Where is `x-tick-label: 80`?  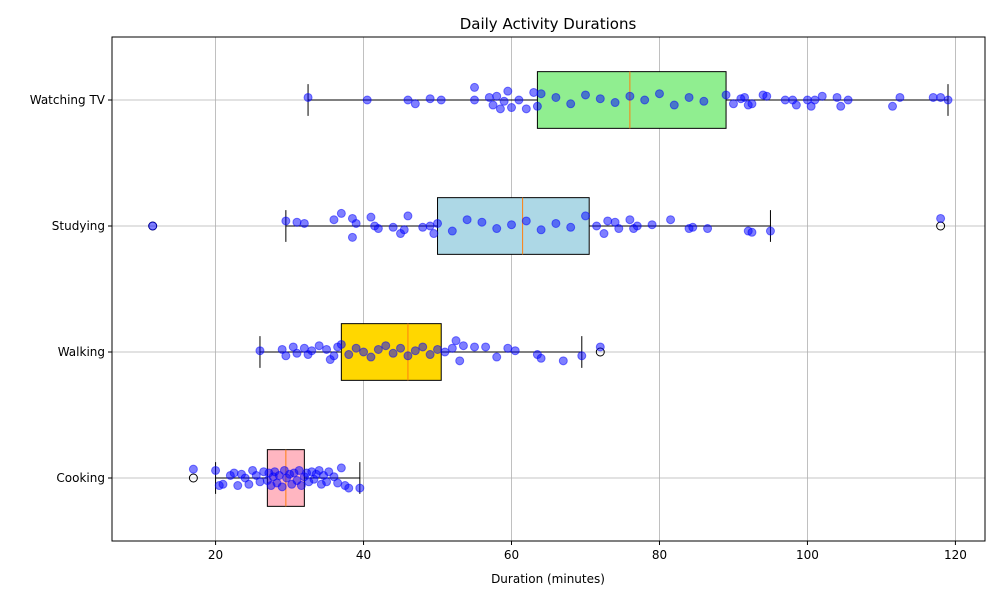
x-tick-label: 80 is located at coordinates (659, 555).